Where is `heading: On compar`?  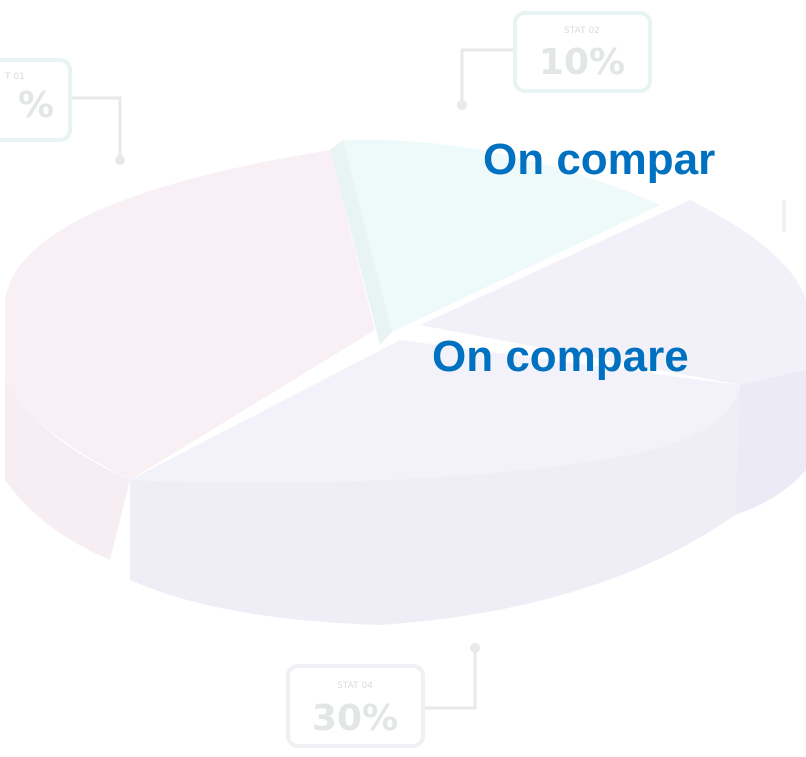 heading: On compar is located at coordinates (599, 159).